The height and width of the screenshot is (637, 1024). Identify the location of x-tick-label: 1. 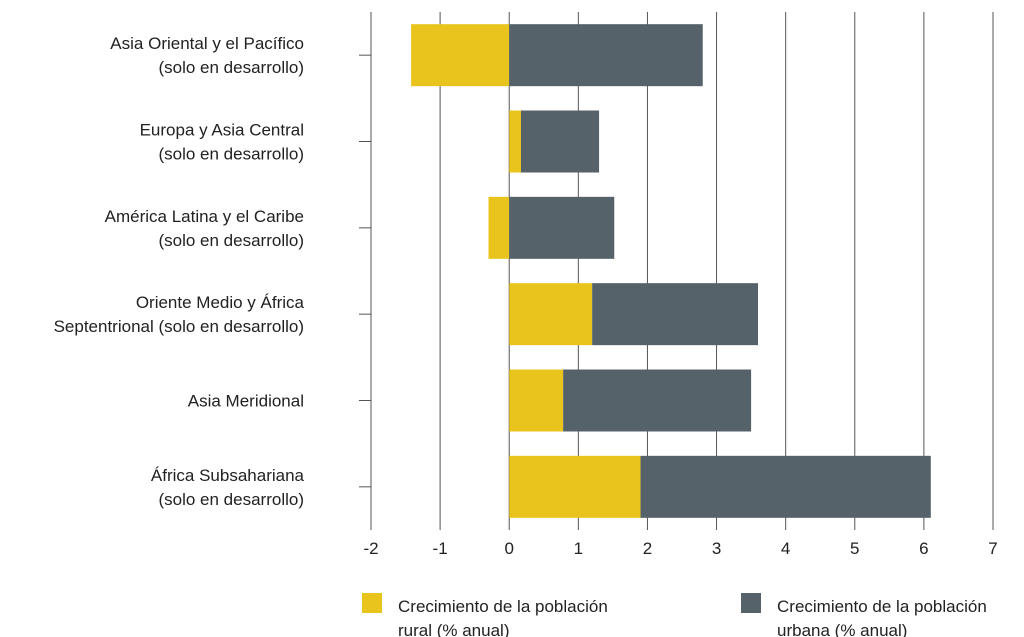
(578, 548).